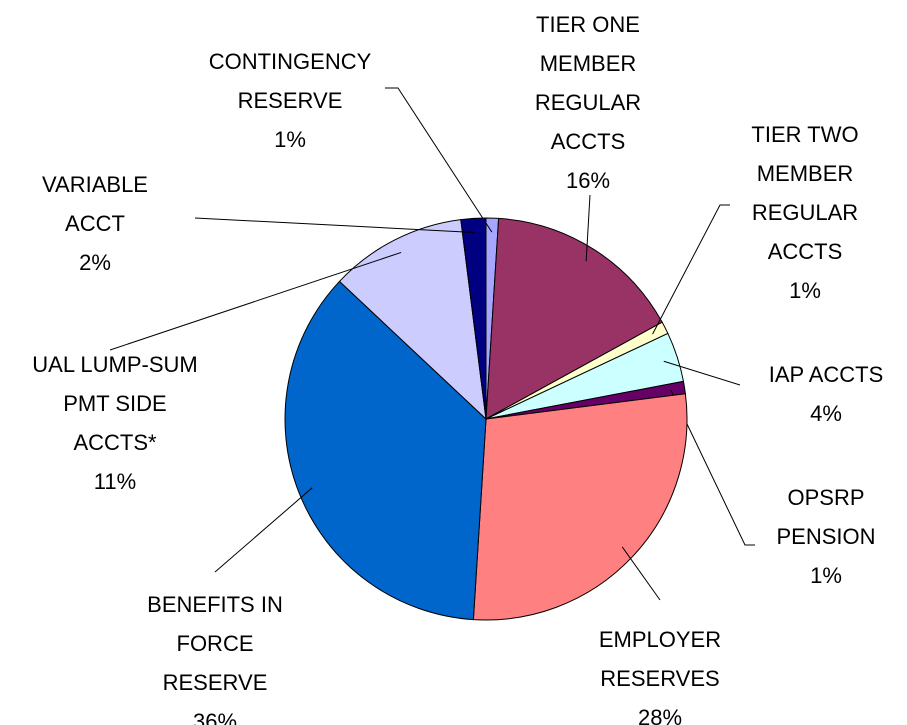  What do you see at coordinates (826, 413) in the screenshot?
I see `value-label: 4%` at bounding box center [826, 413].